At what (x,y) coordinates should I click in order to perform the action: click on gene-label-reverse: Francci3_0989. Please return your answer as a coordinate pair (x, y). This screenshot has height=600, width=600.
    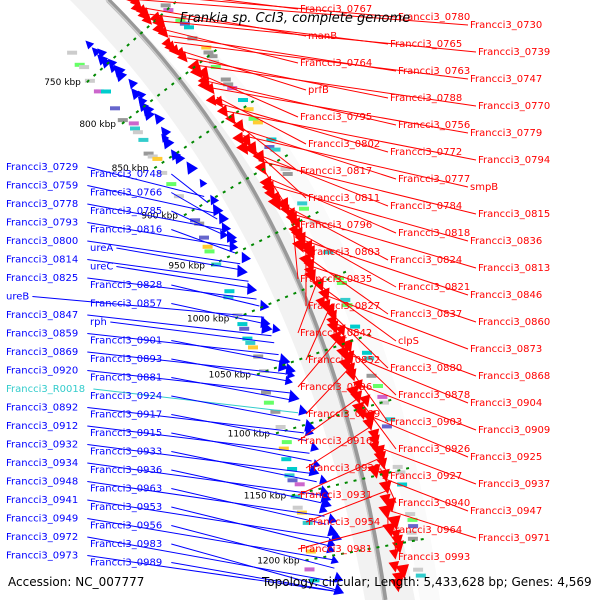
    Looking at the image, I should click on (126, 563).